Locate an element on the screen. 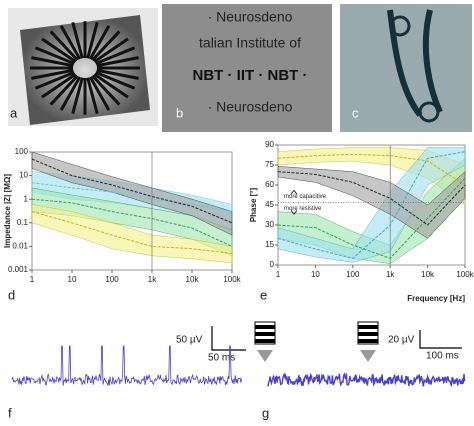 The height and width of the screenshot is (426, 474). y-tick-label: 15 is located at coordinates (269, 244).